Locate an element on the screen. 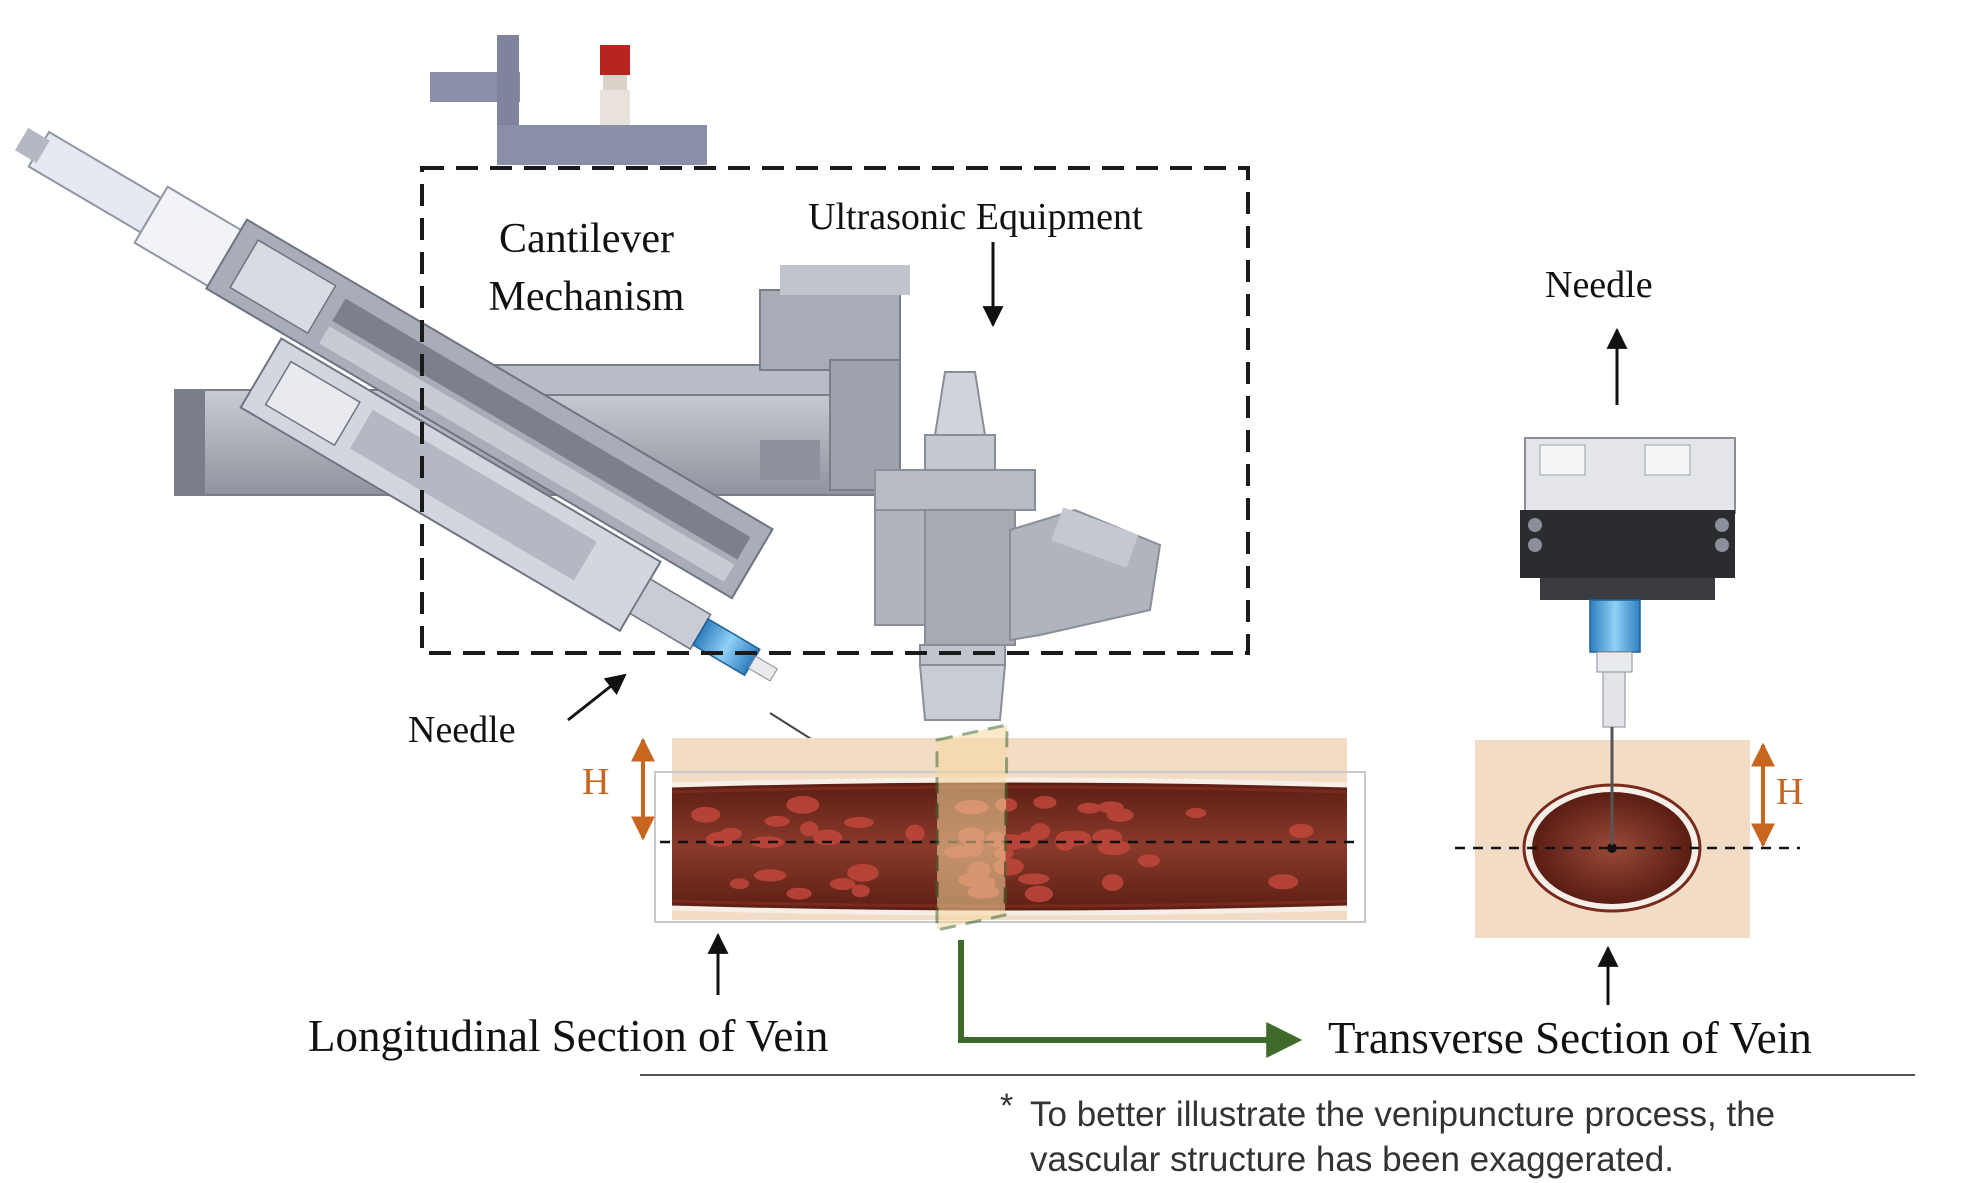 The image size is (1962, 1183). top-mount-bracket is located at coordinates (568, 100).